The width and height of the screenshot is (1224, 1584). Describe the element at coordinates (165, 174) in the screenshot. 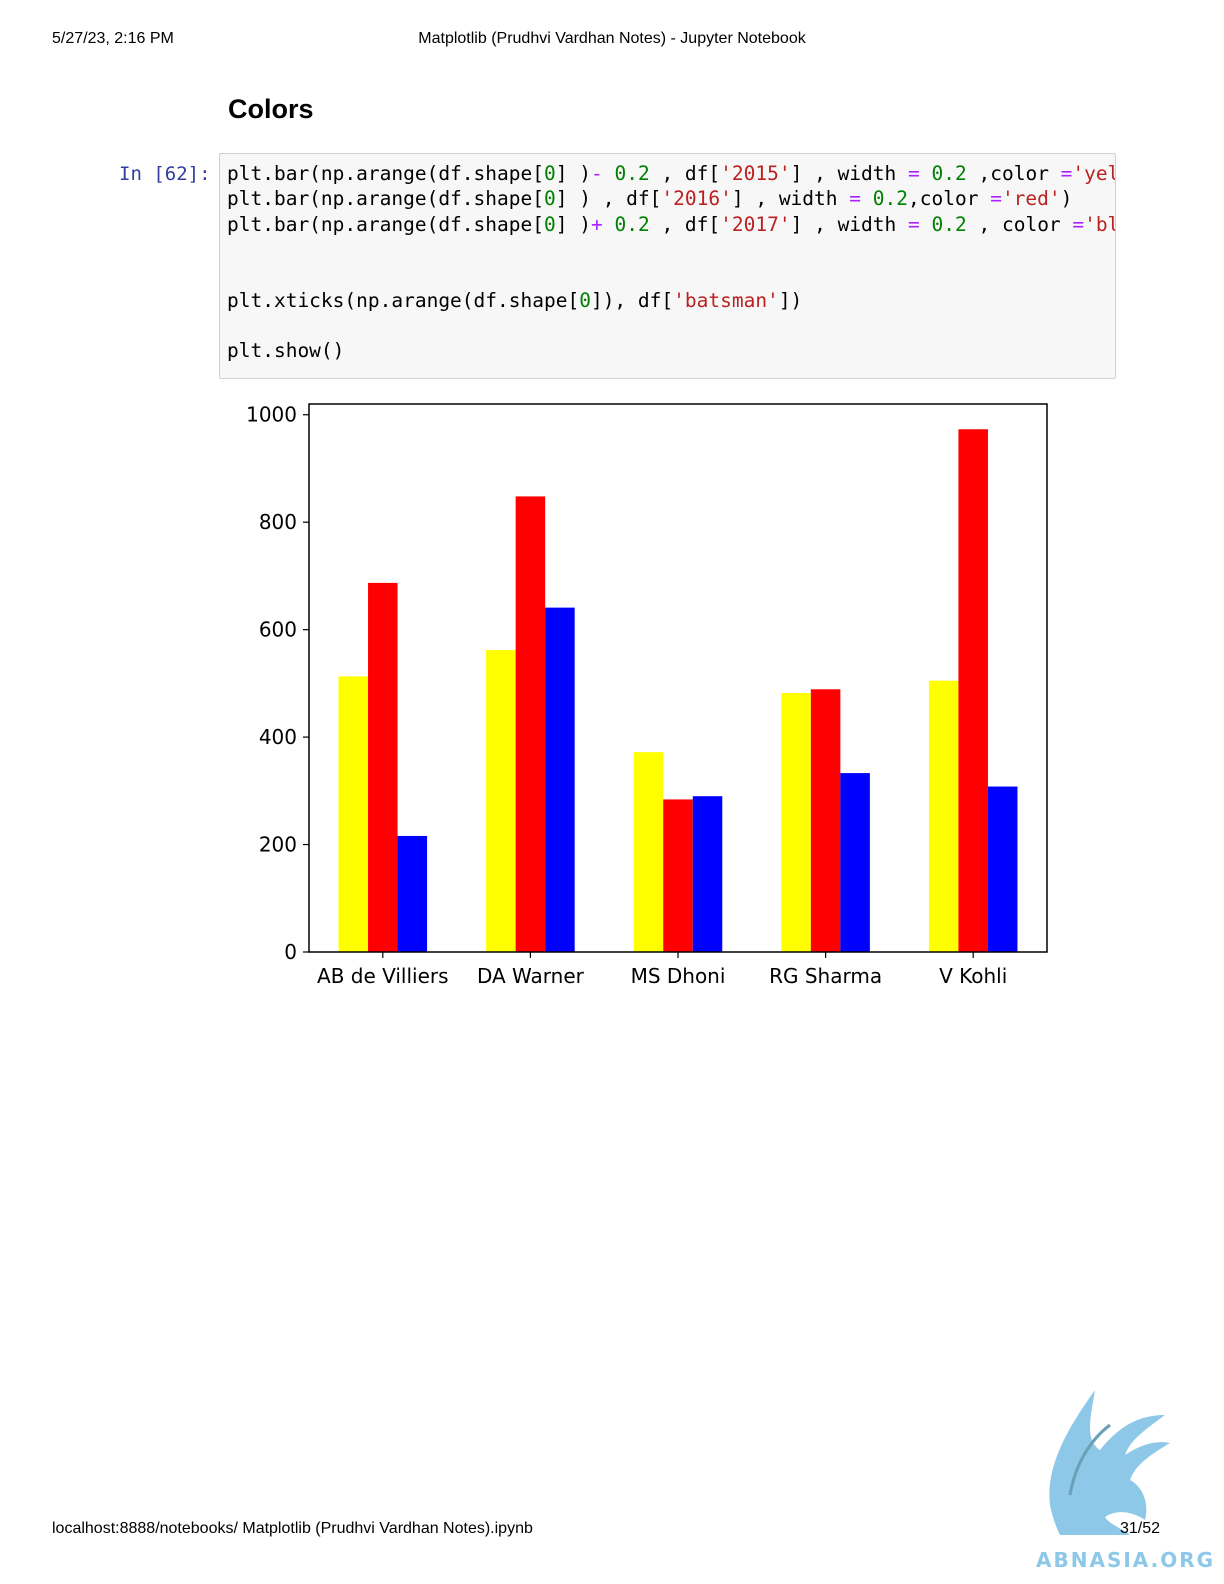

I see `cell-input-prompt: In [62]:` at that location.